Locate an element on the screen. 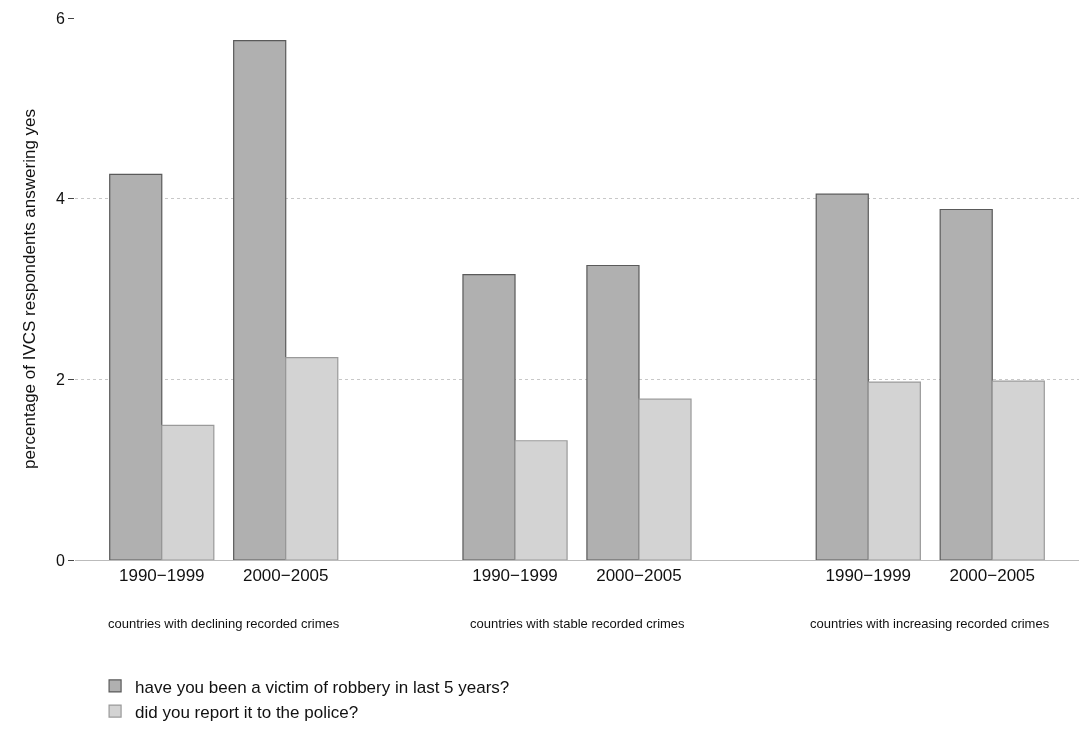 This screenshot has width=1087, height=738. legend-label: have you been a victim of robbery in last 5 years? is located at coordinates (322, 687).